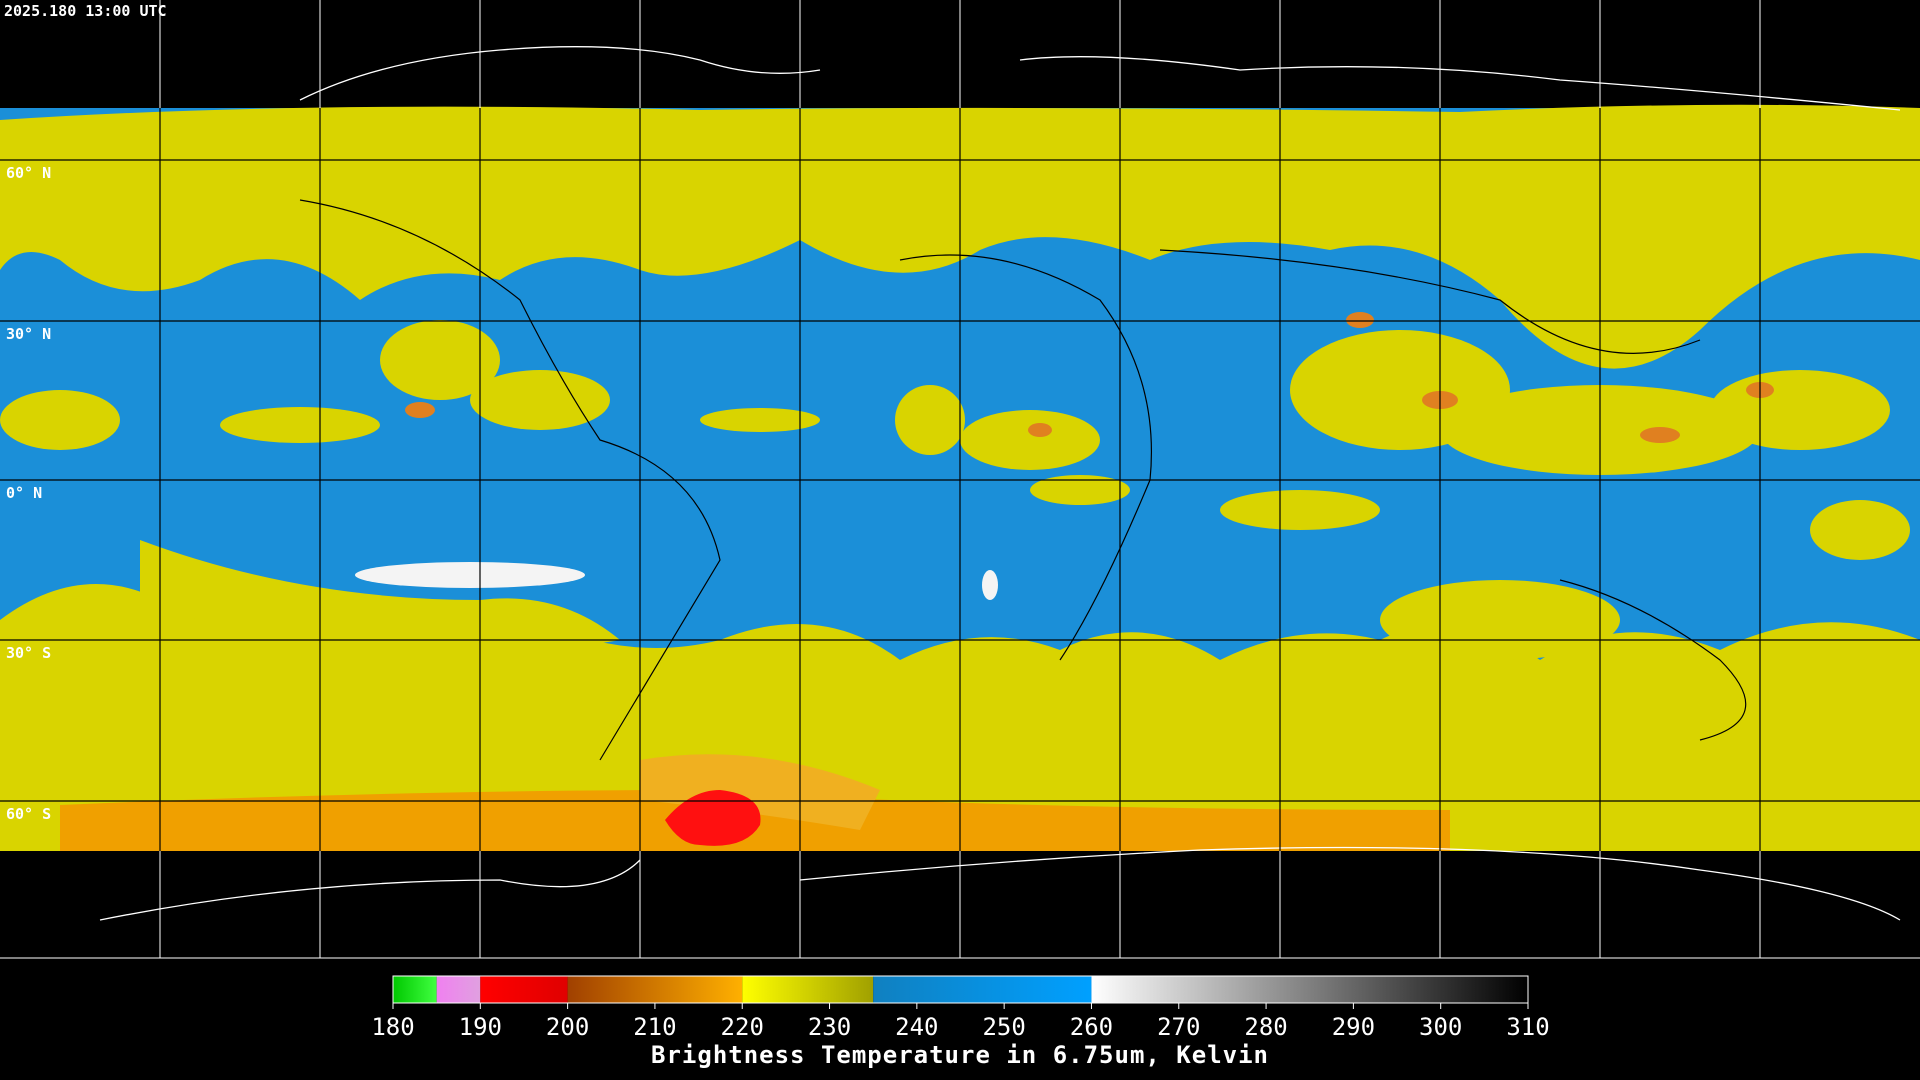 The image size is (1920, 1080). I want to click on colorbar-frame, so click(960, 989).